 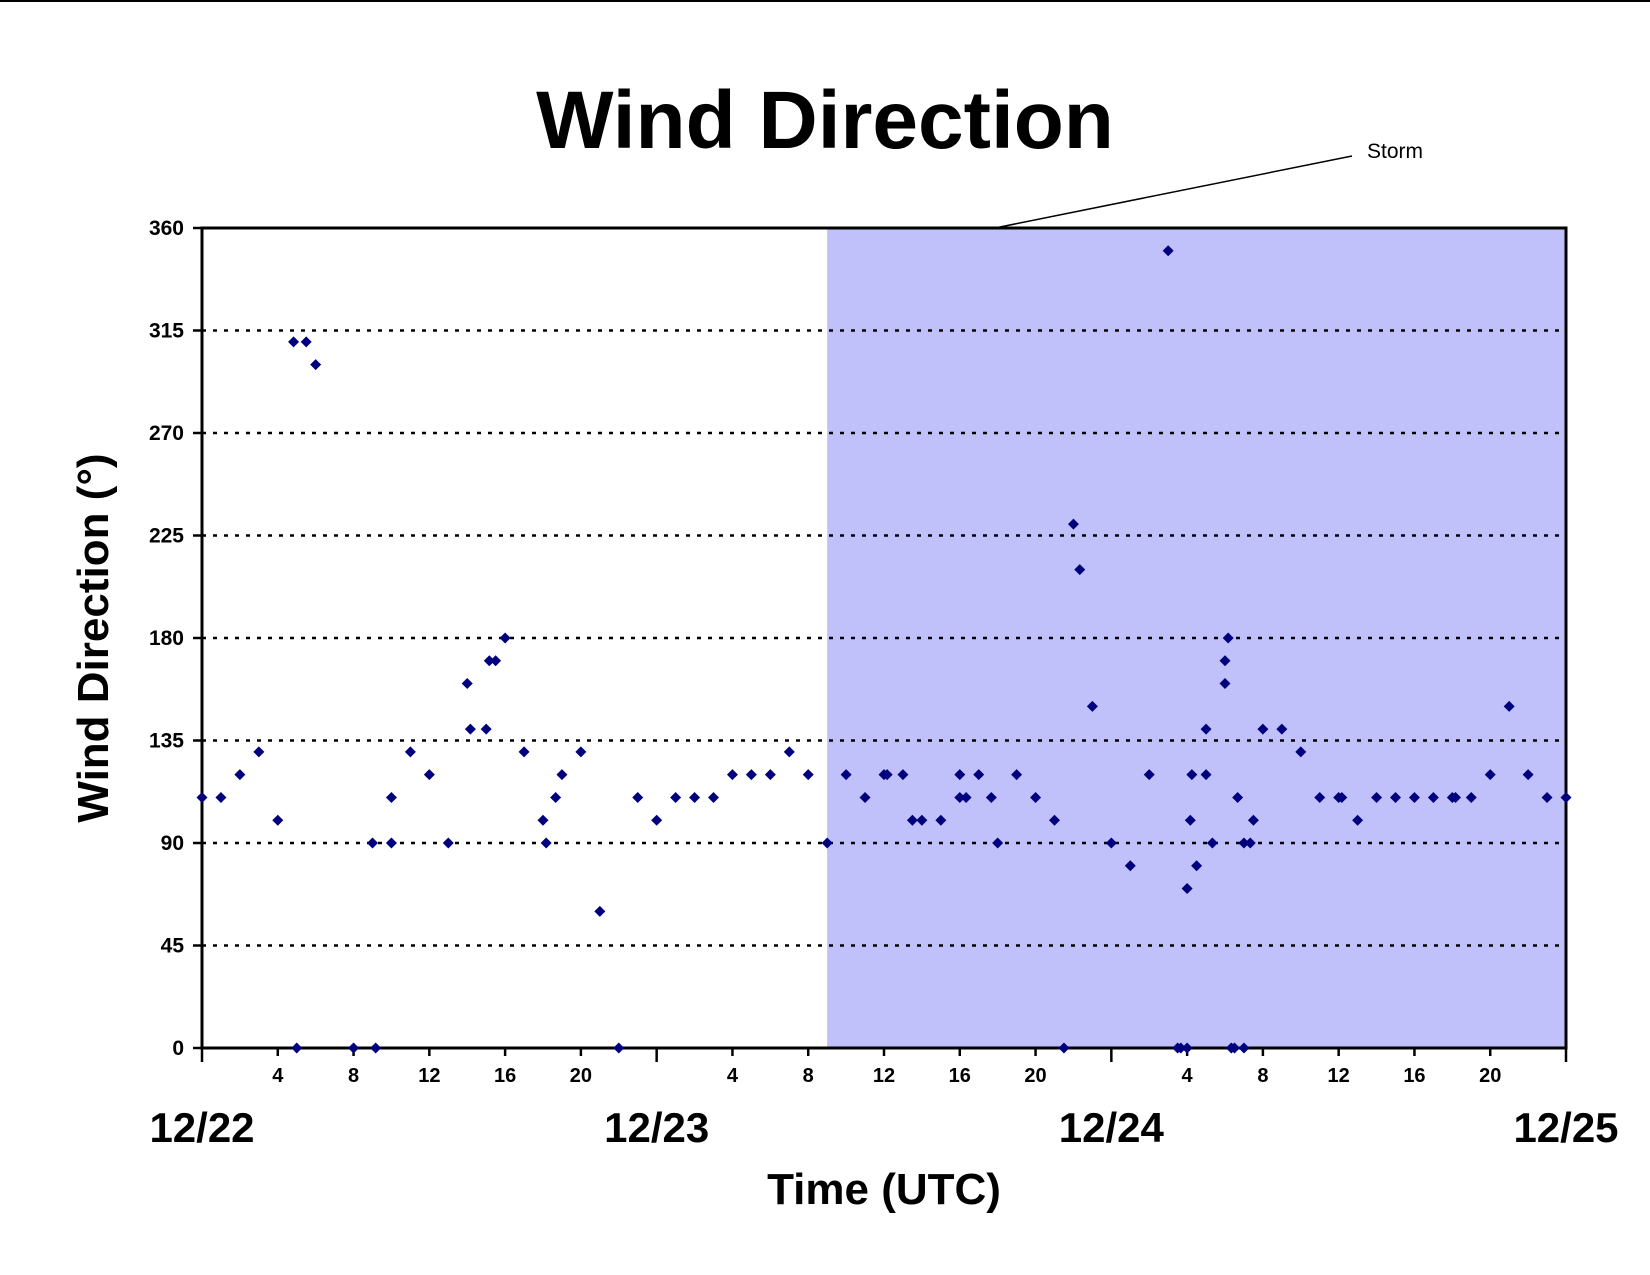 I want to click on storm-leader-line, so click(x=1173, y=192).